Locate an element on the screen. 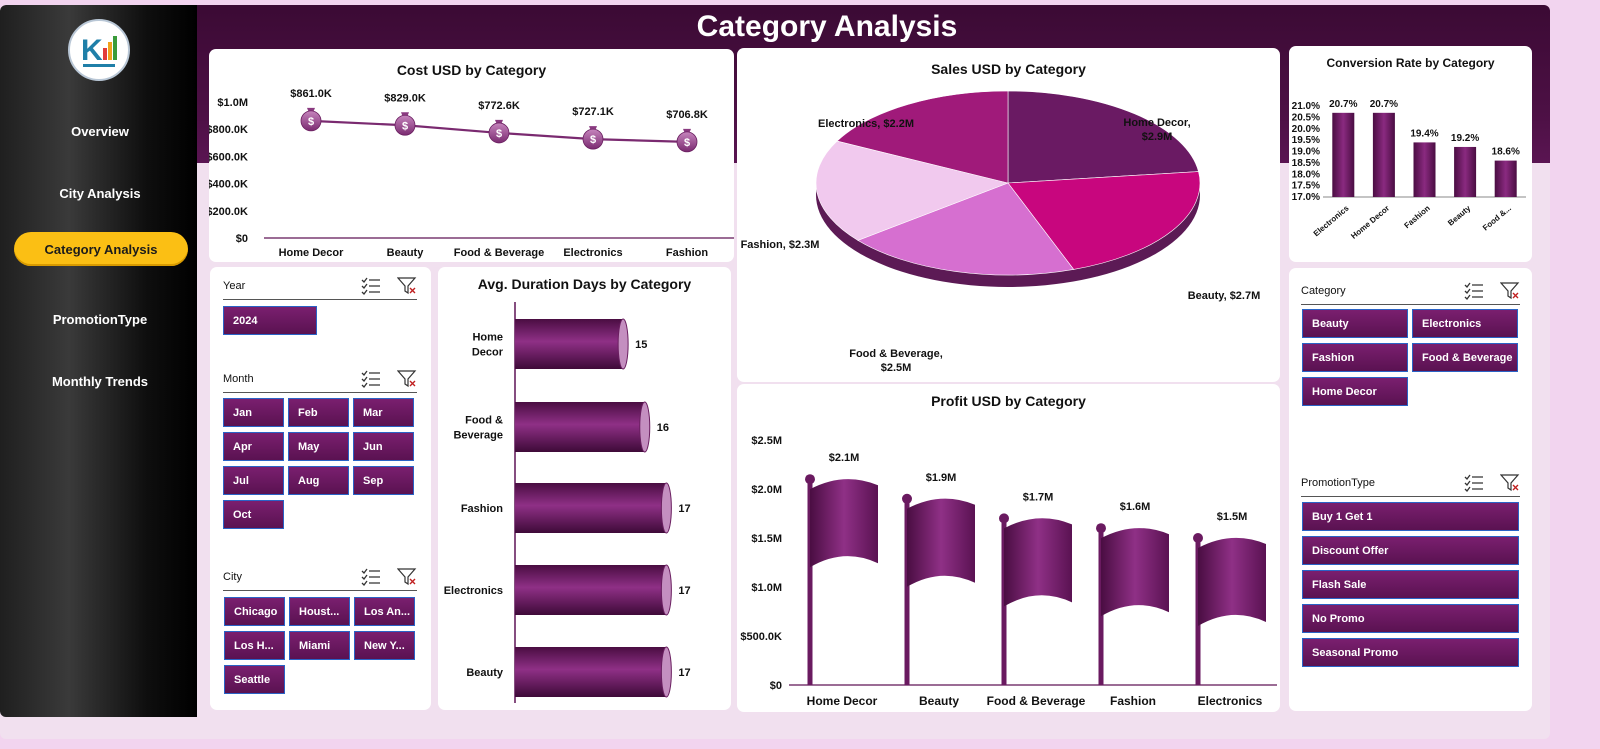 The width and height of the screenshot is (1600, 749). month-slicer-item: Sep is located at coordinates (383, 480).